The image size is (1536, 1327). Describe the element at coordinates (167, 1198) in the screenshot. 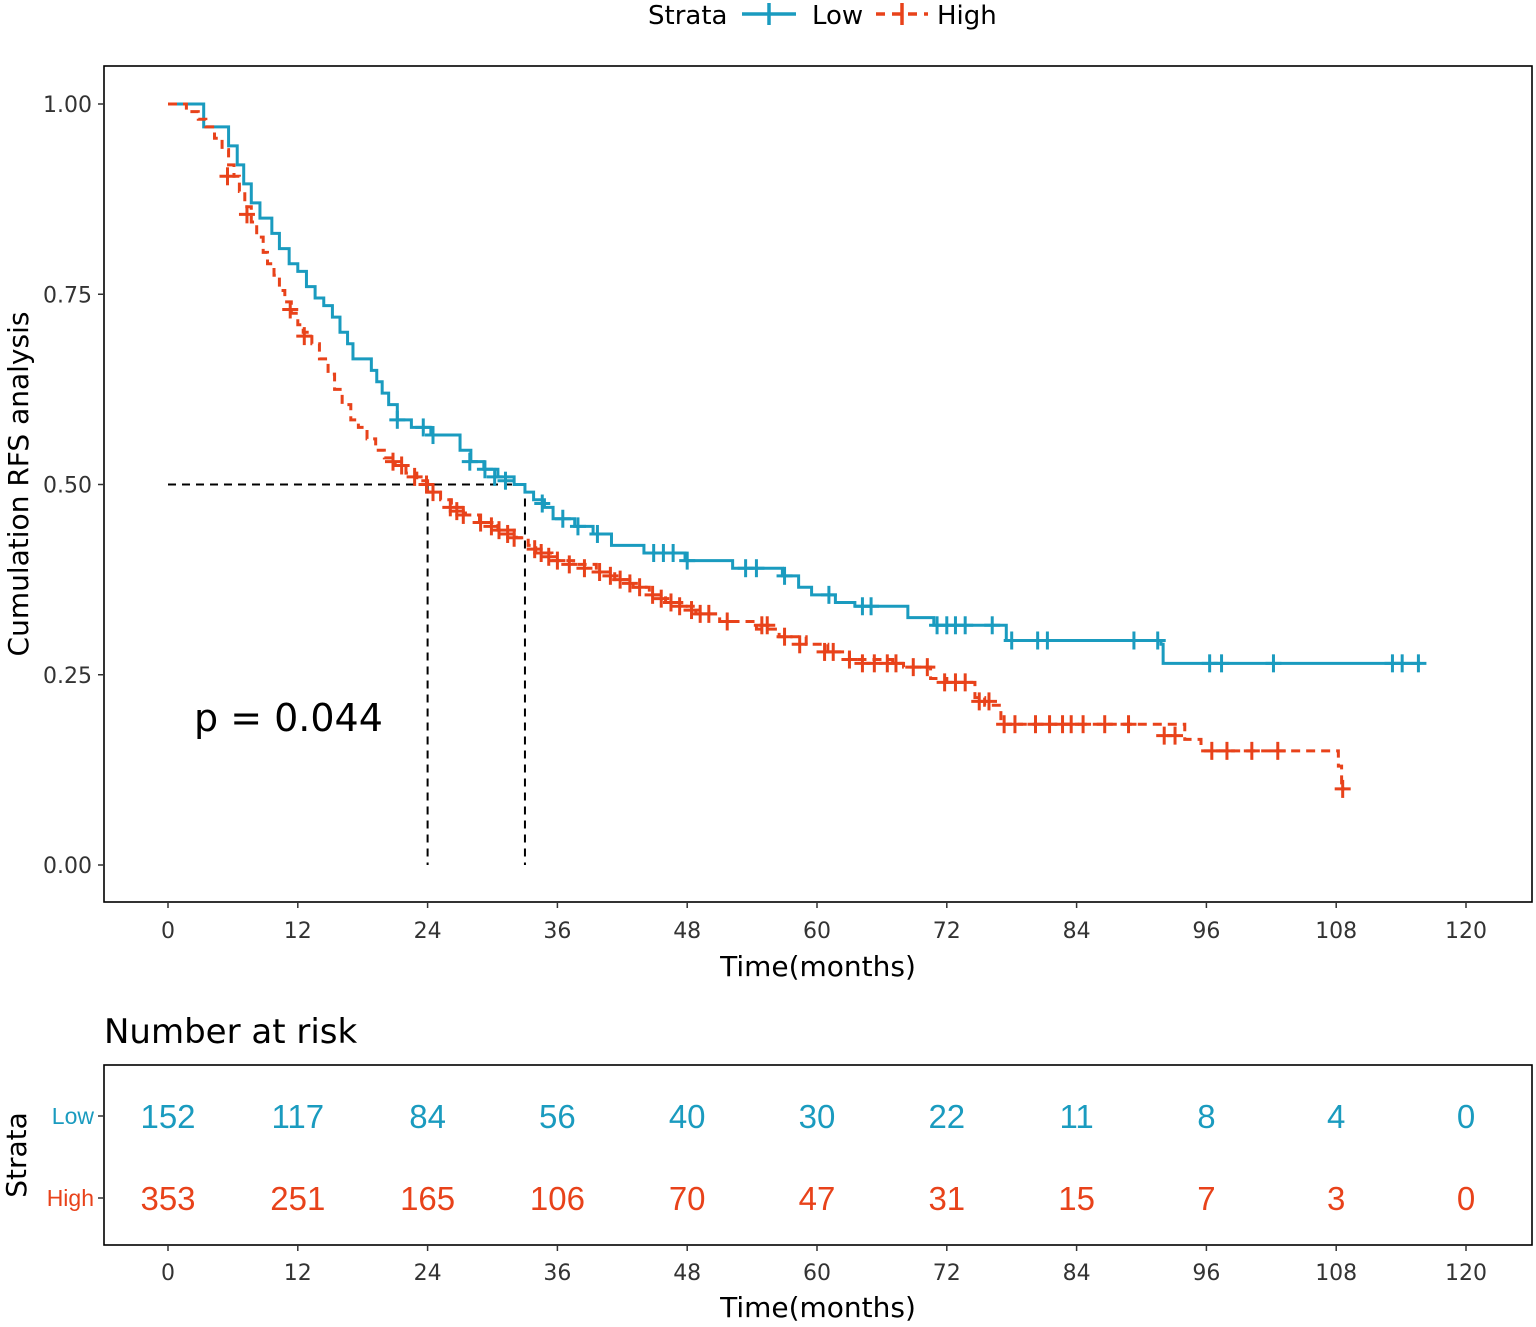

I see `risk-count-high: 353` at that location.